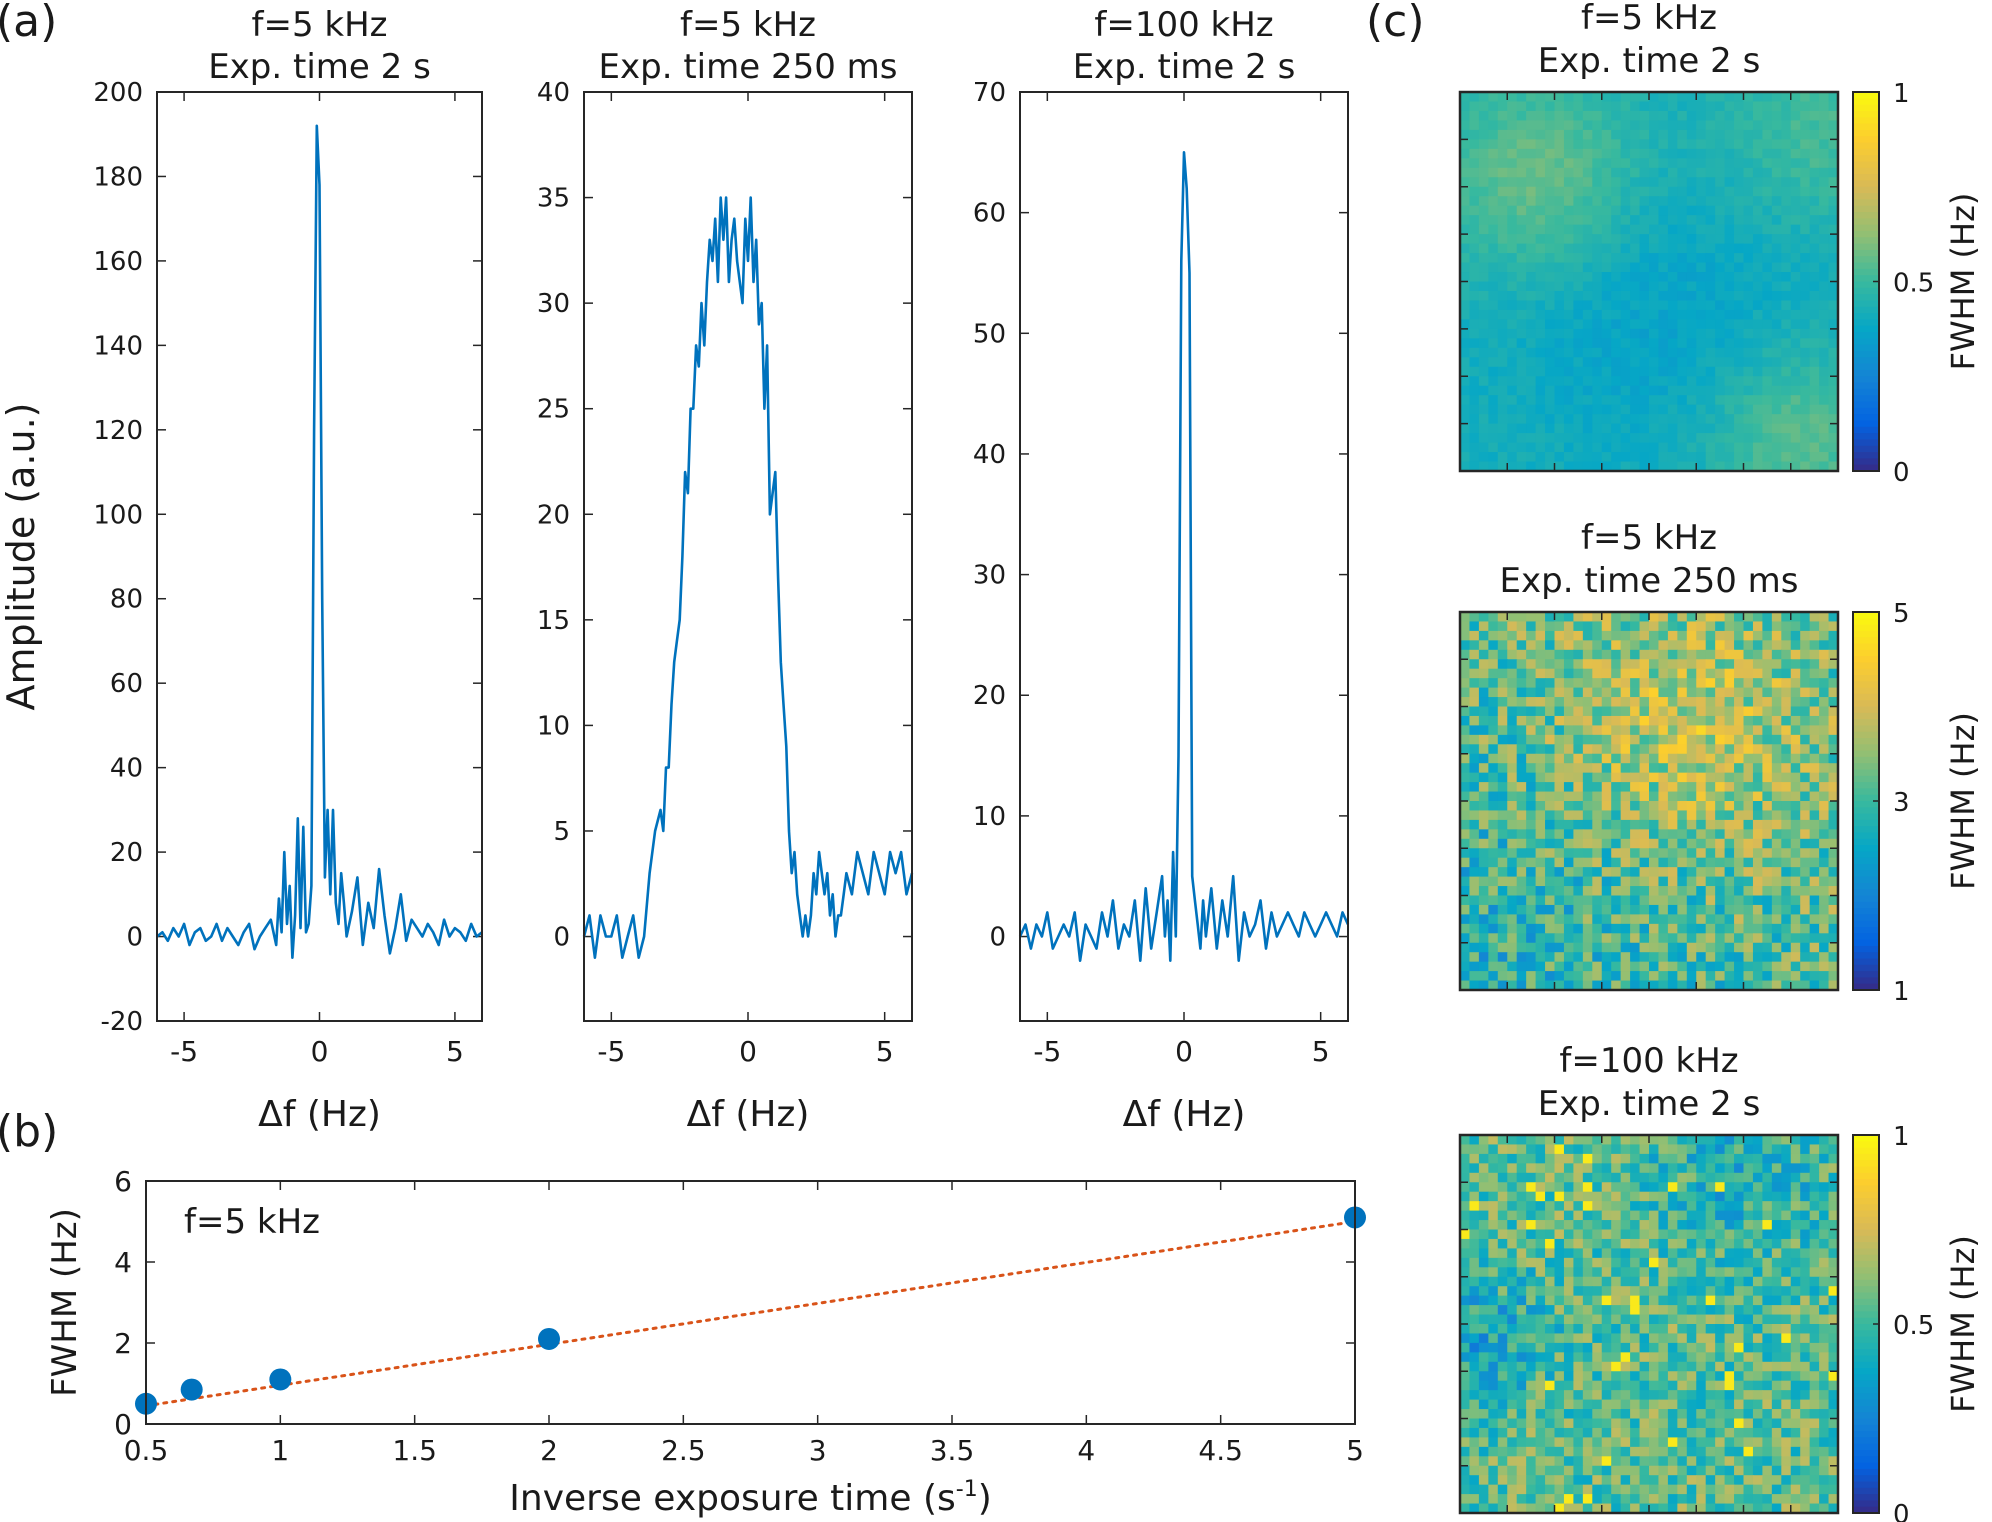  Describe the element at coordinates (1866, 367) in the screenshot. I see `c1-colorbar-step` at that location.